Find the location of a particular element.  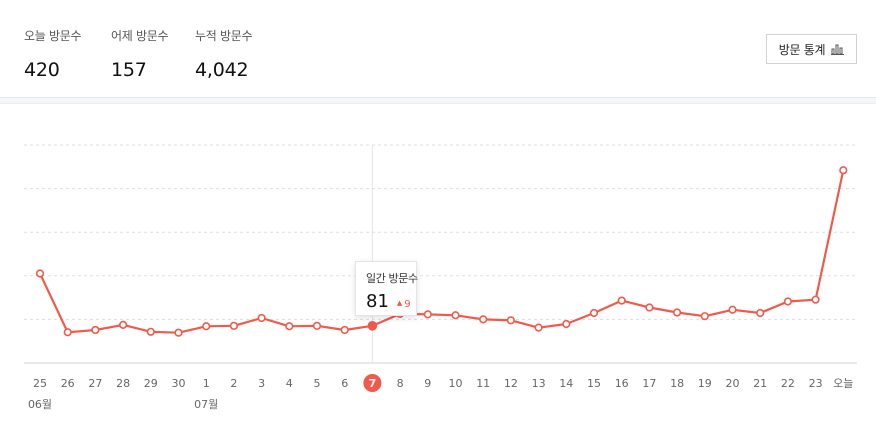

stat-yesterday-value: 157 is located at coordinates (129, 70).